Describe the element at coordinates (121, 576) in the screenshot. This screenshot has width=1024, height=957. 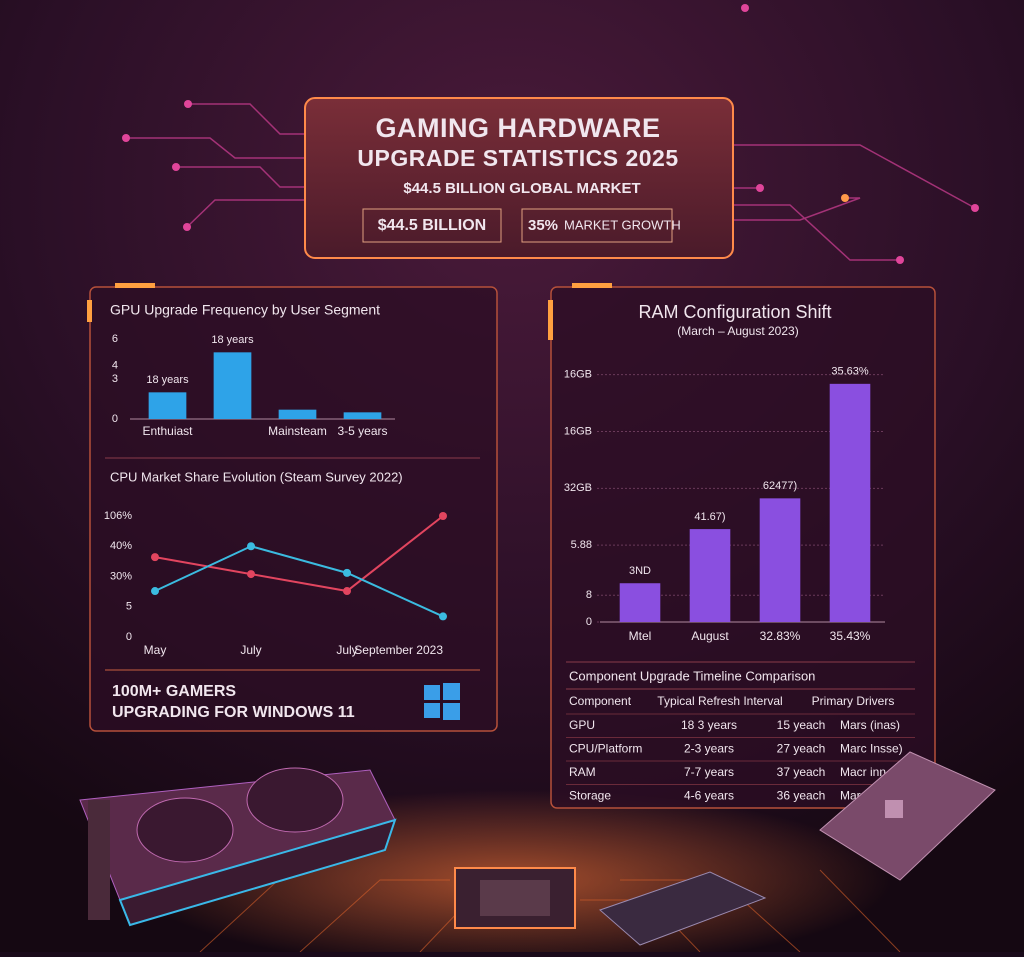
I see `y-tick-label: 30%` at that location.